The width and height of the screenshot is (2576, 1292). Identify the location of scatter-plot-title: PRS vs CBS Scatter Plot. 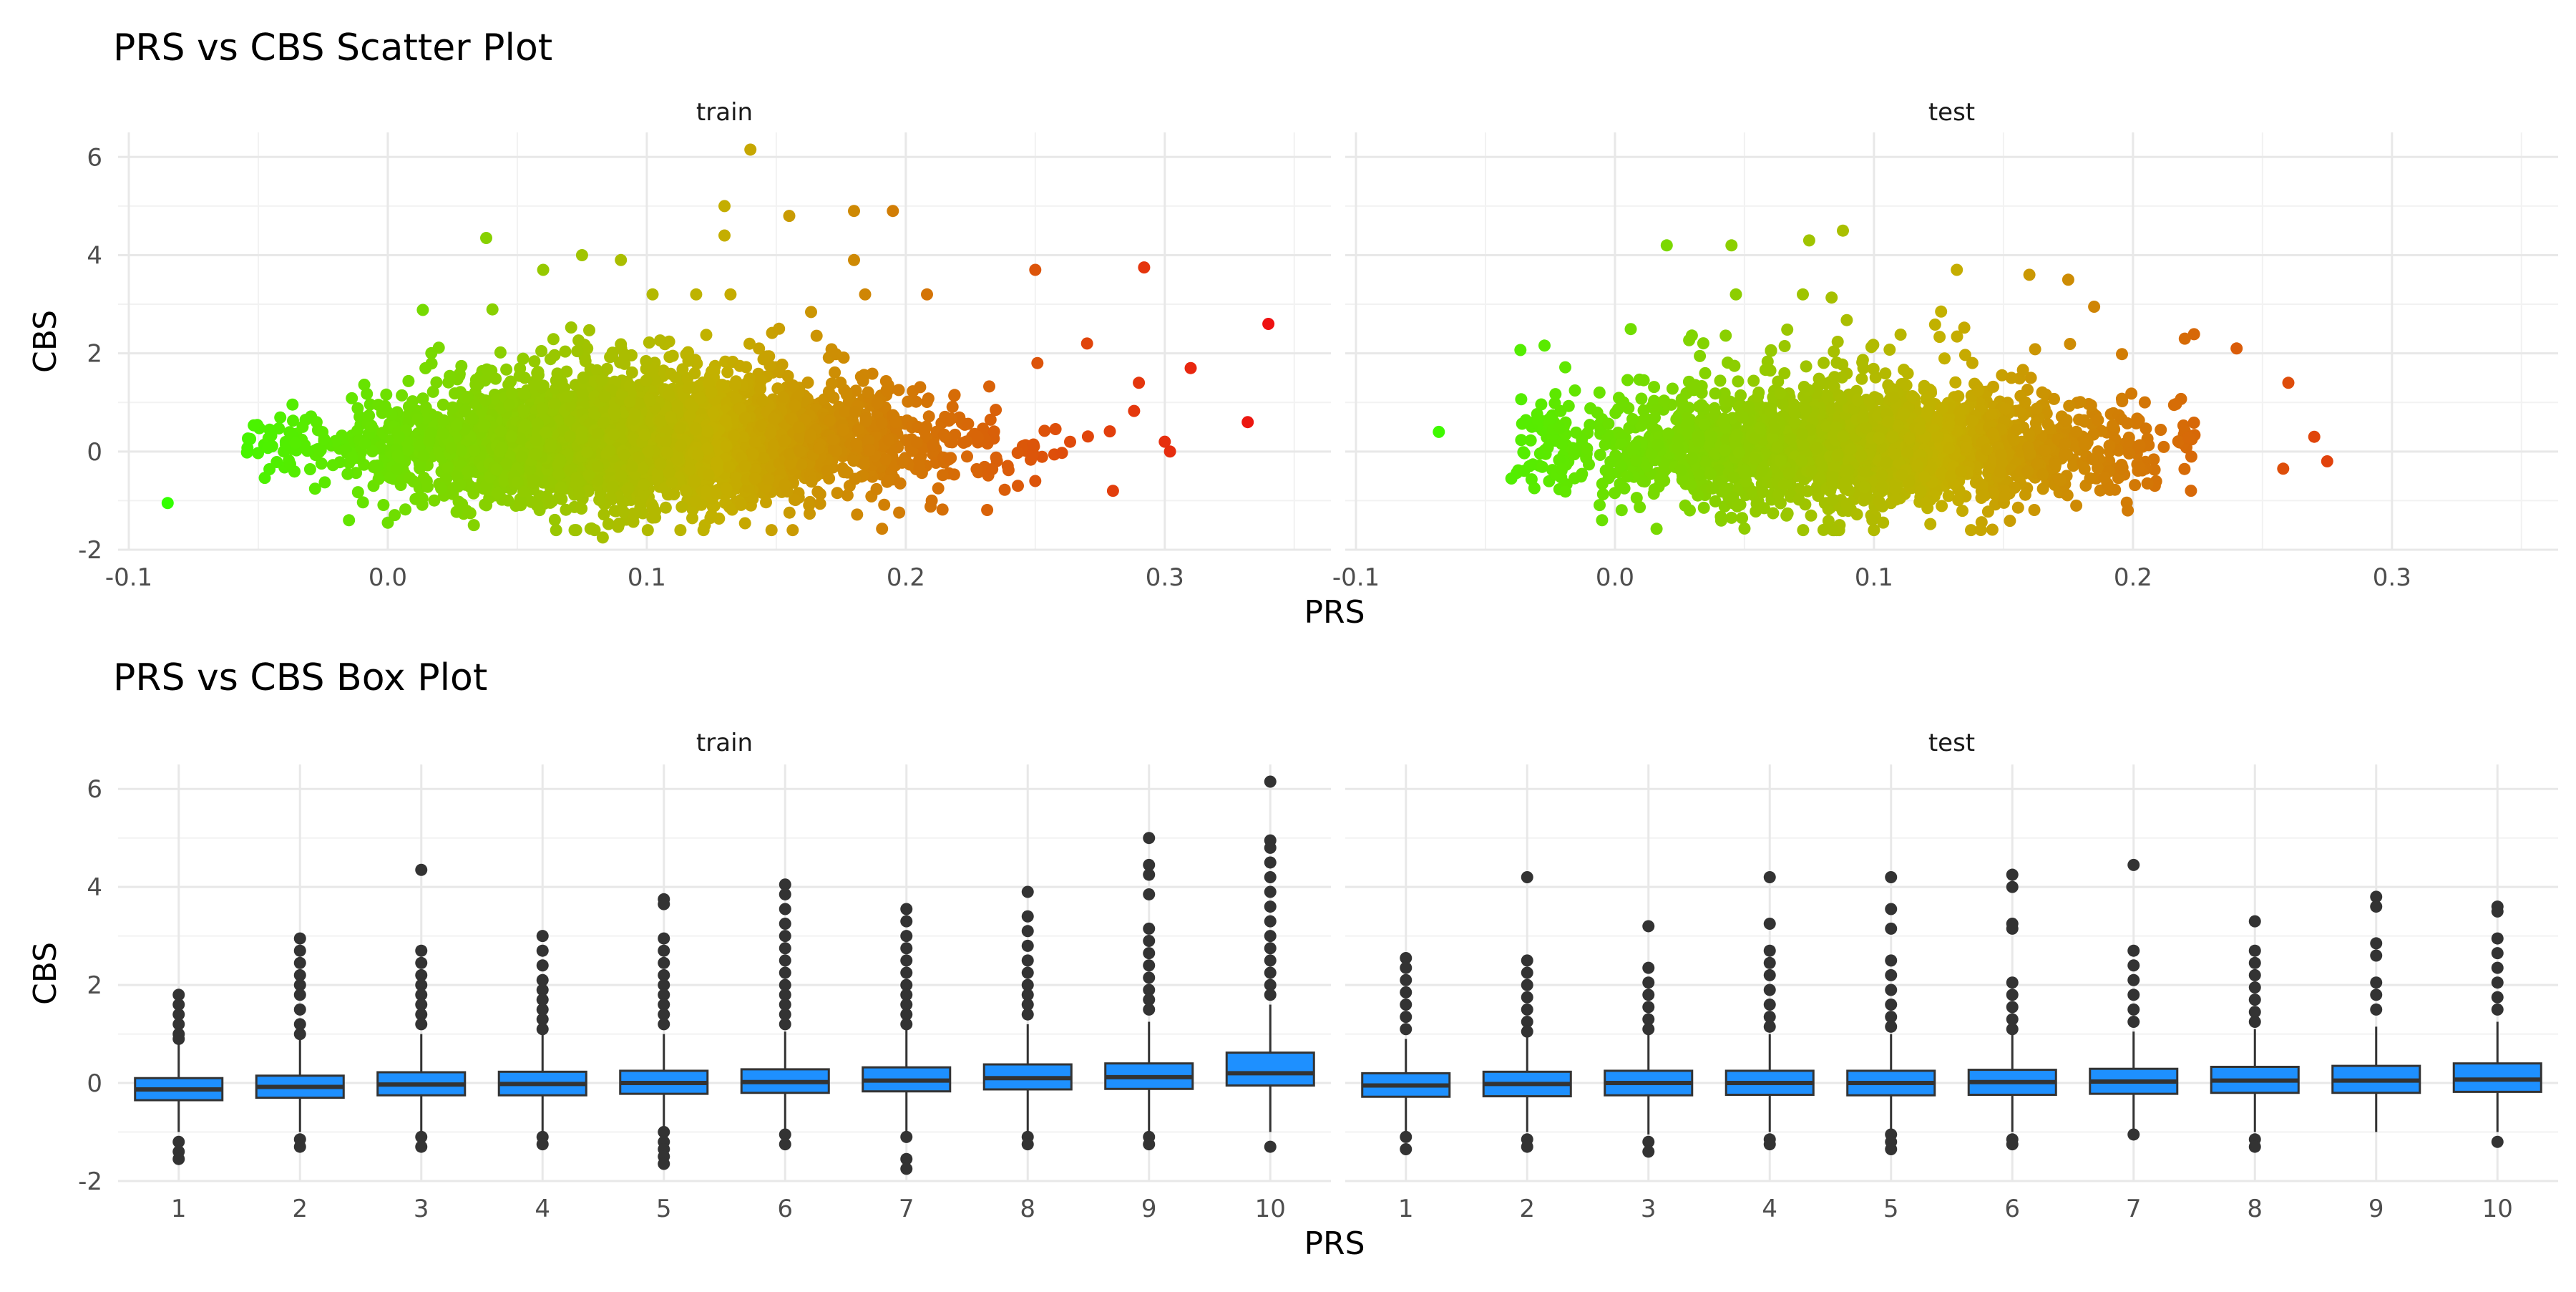
(332, 47).